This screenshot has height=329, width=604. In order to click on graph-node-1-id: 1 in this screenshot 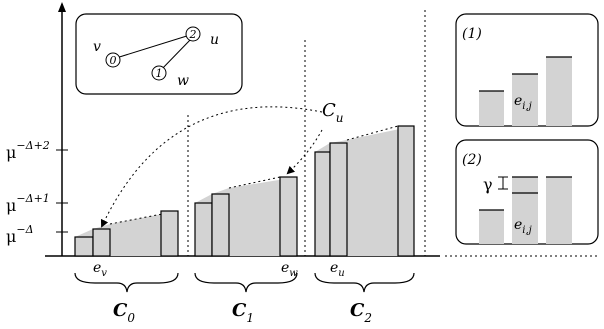, I will do `click(159, 73)`.